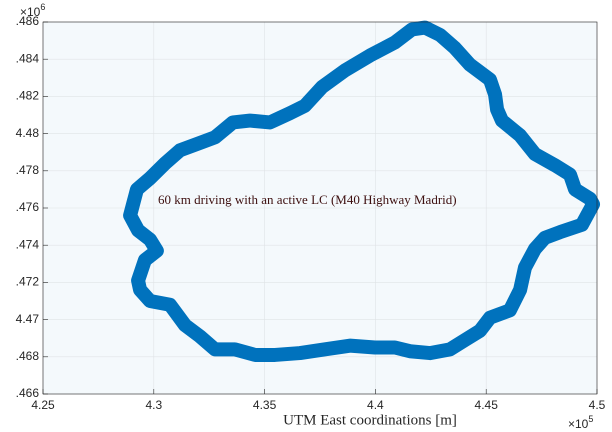  I want to click on y-exponent: ×10⁶, so click(32, 10).